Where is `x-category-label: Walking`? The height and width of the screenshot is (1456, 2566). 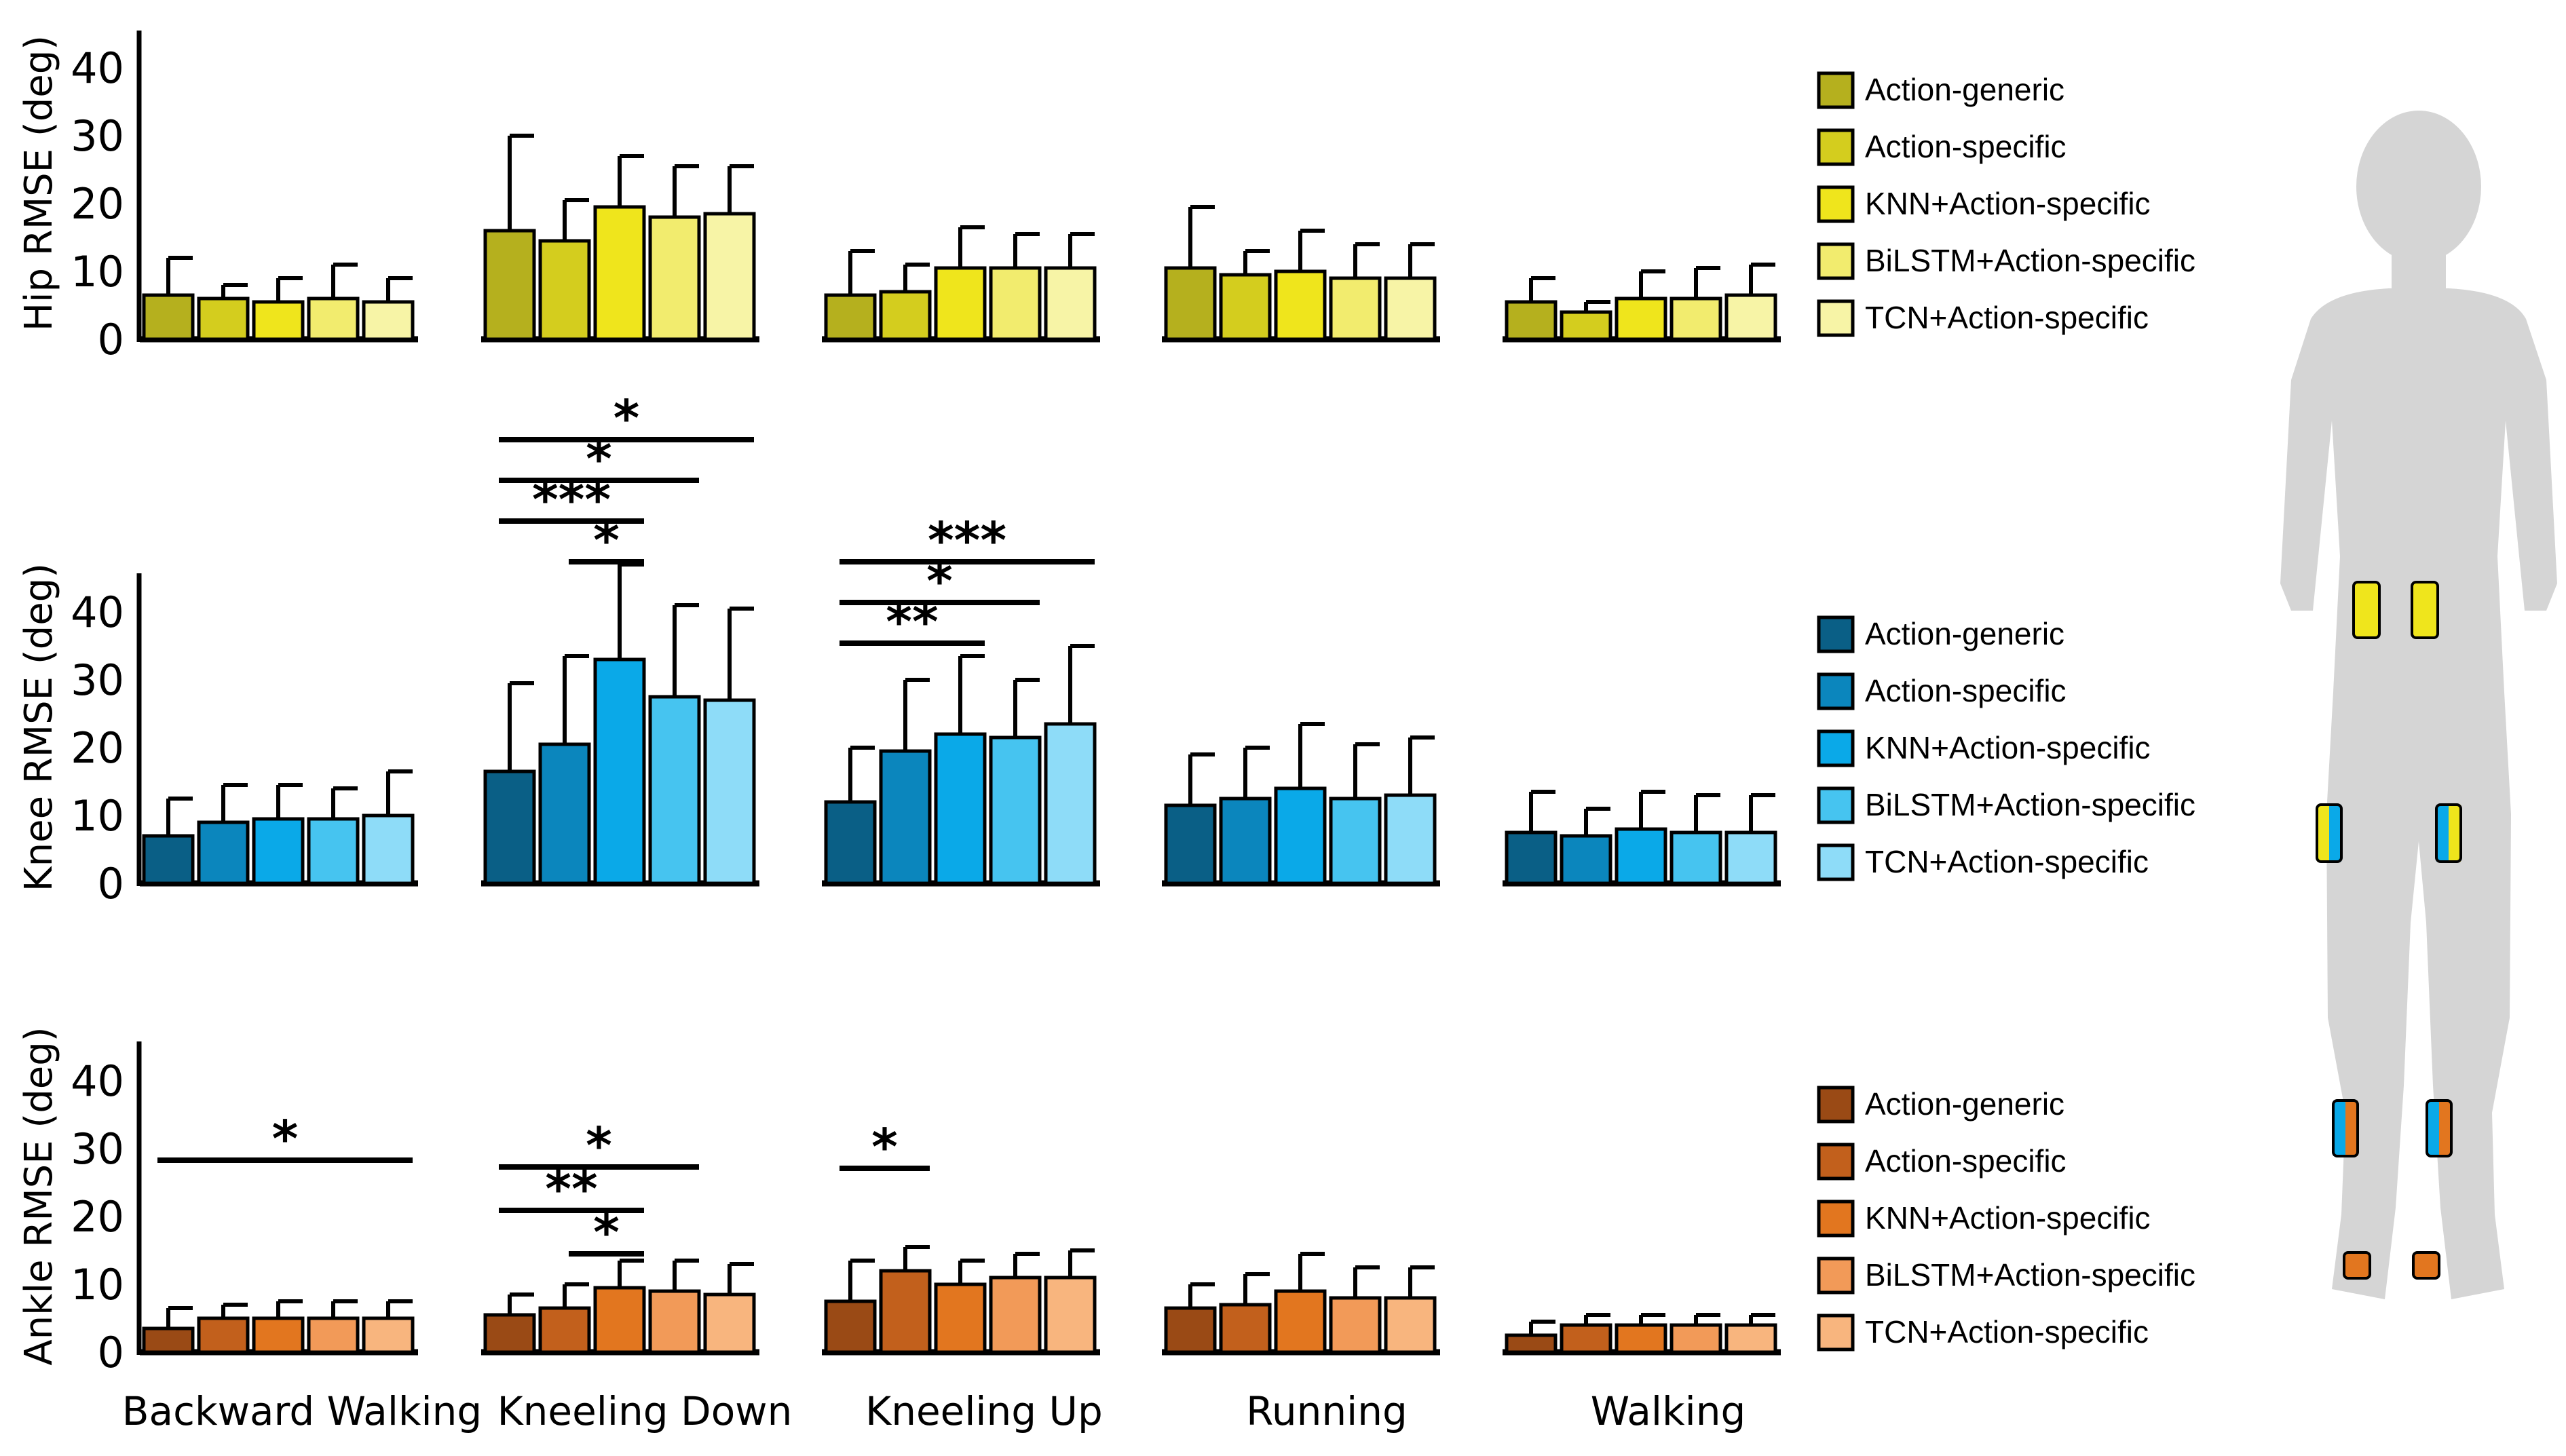
x-category-label: Walking is located at coordinates (1668, 1411).